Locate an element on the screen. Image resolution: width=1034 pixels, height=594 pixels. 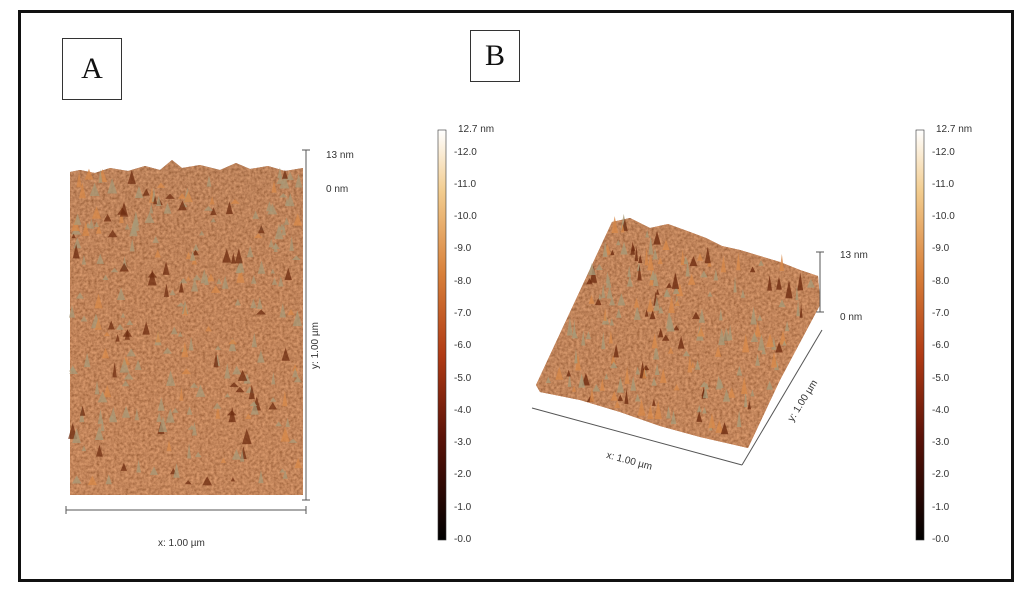
colorbar-a-tick-label: -6.0 is located at coordinates (463, 346).